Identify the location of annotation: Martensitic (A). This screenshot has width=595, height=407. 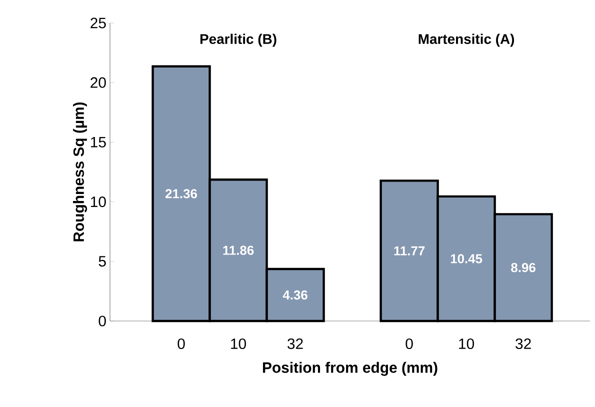
(466, 40).